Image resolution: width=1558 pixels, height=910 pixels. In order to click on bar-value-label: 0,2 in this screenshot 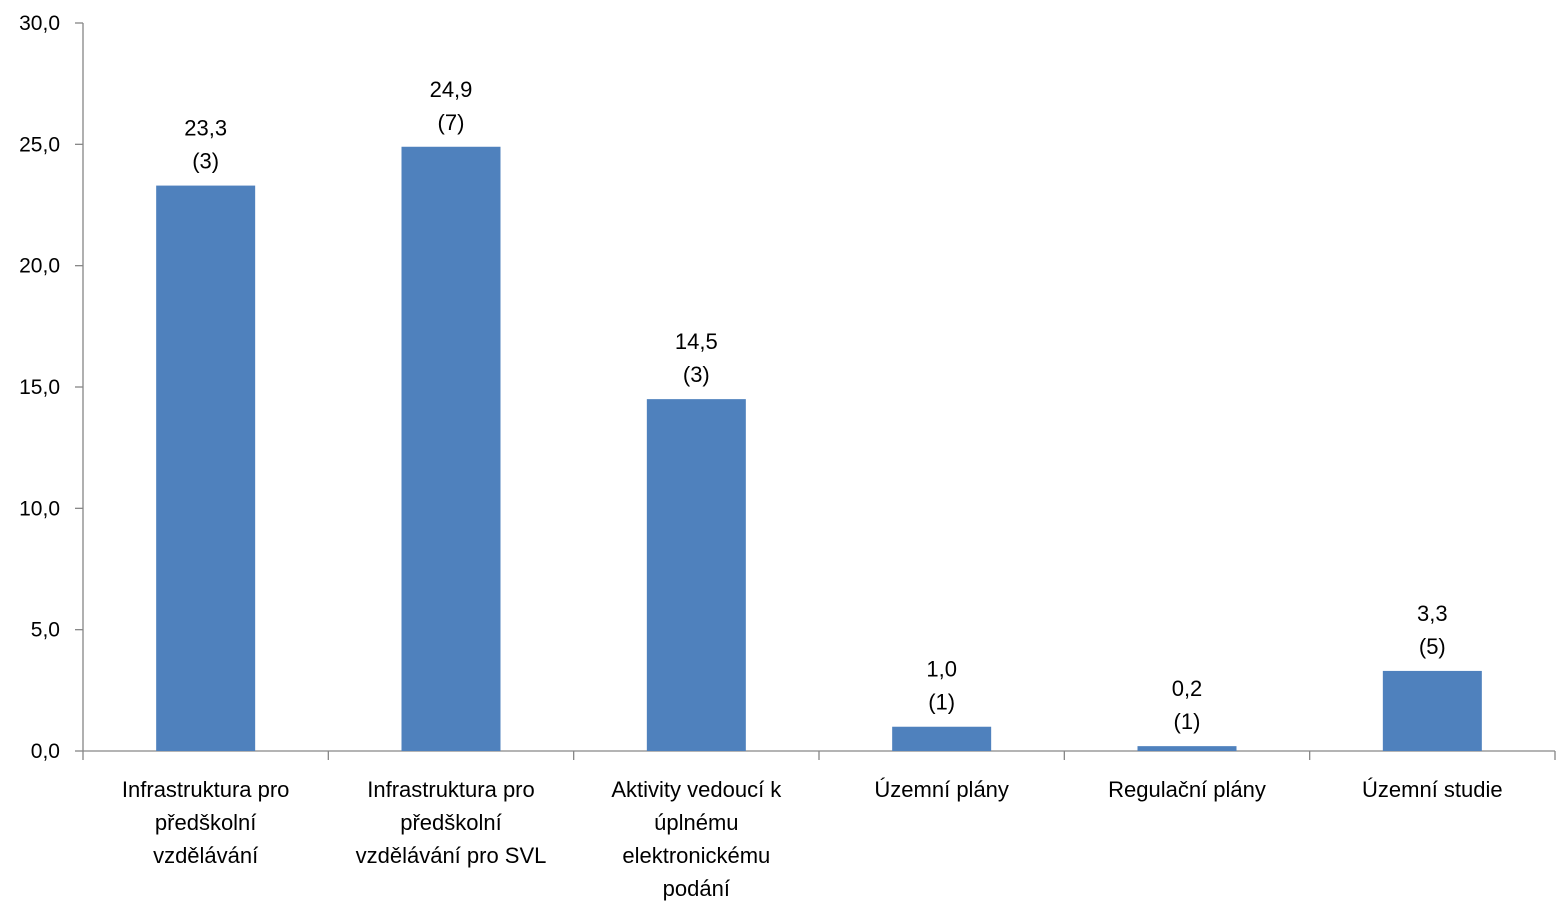, I will do `click(1187, 688)`.